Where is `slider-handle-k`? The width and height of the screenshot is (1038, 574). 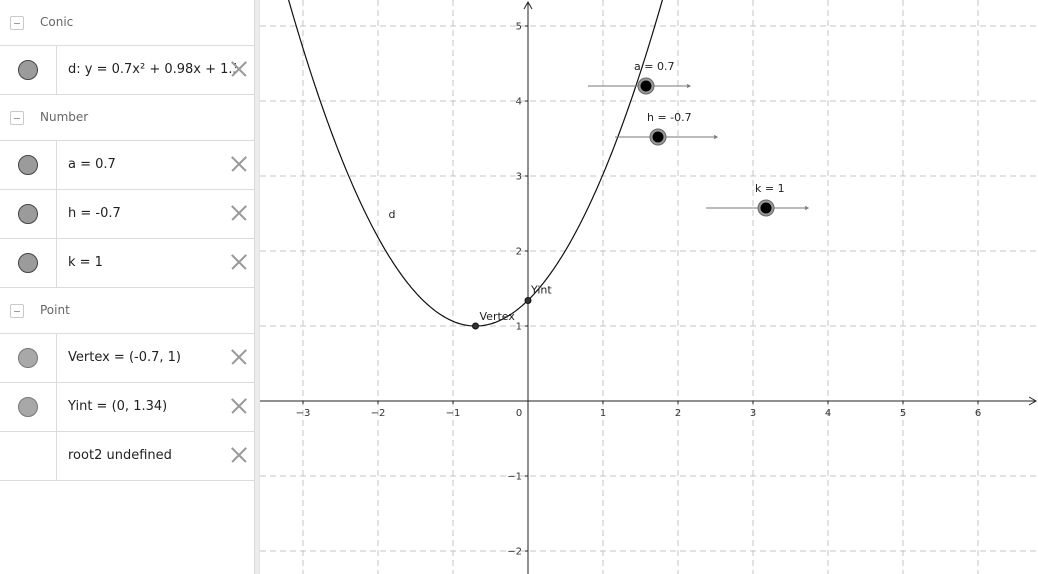
slider-handle-k is located at coordinates (766, 208).